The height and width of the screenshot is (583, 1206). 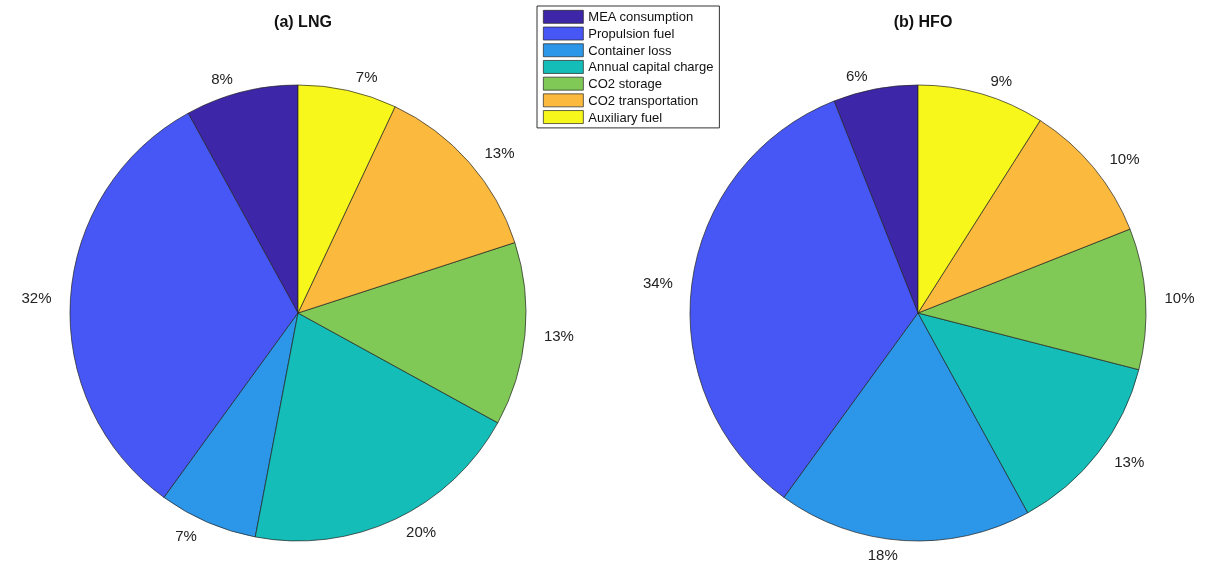 I want to click on legend-label: CO2 storage, so click(x=625, y=84).